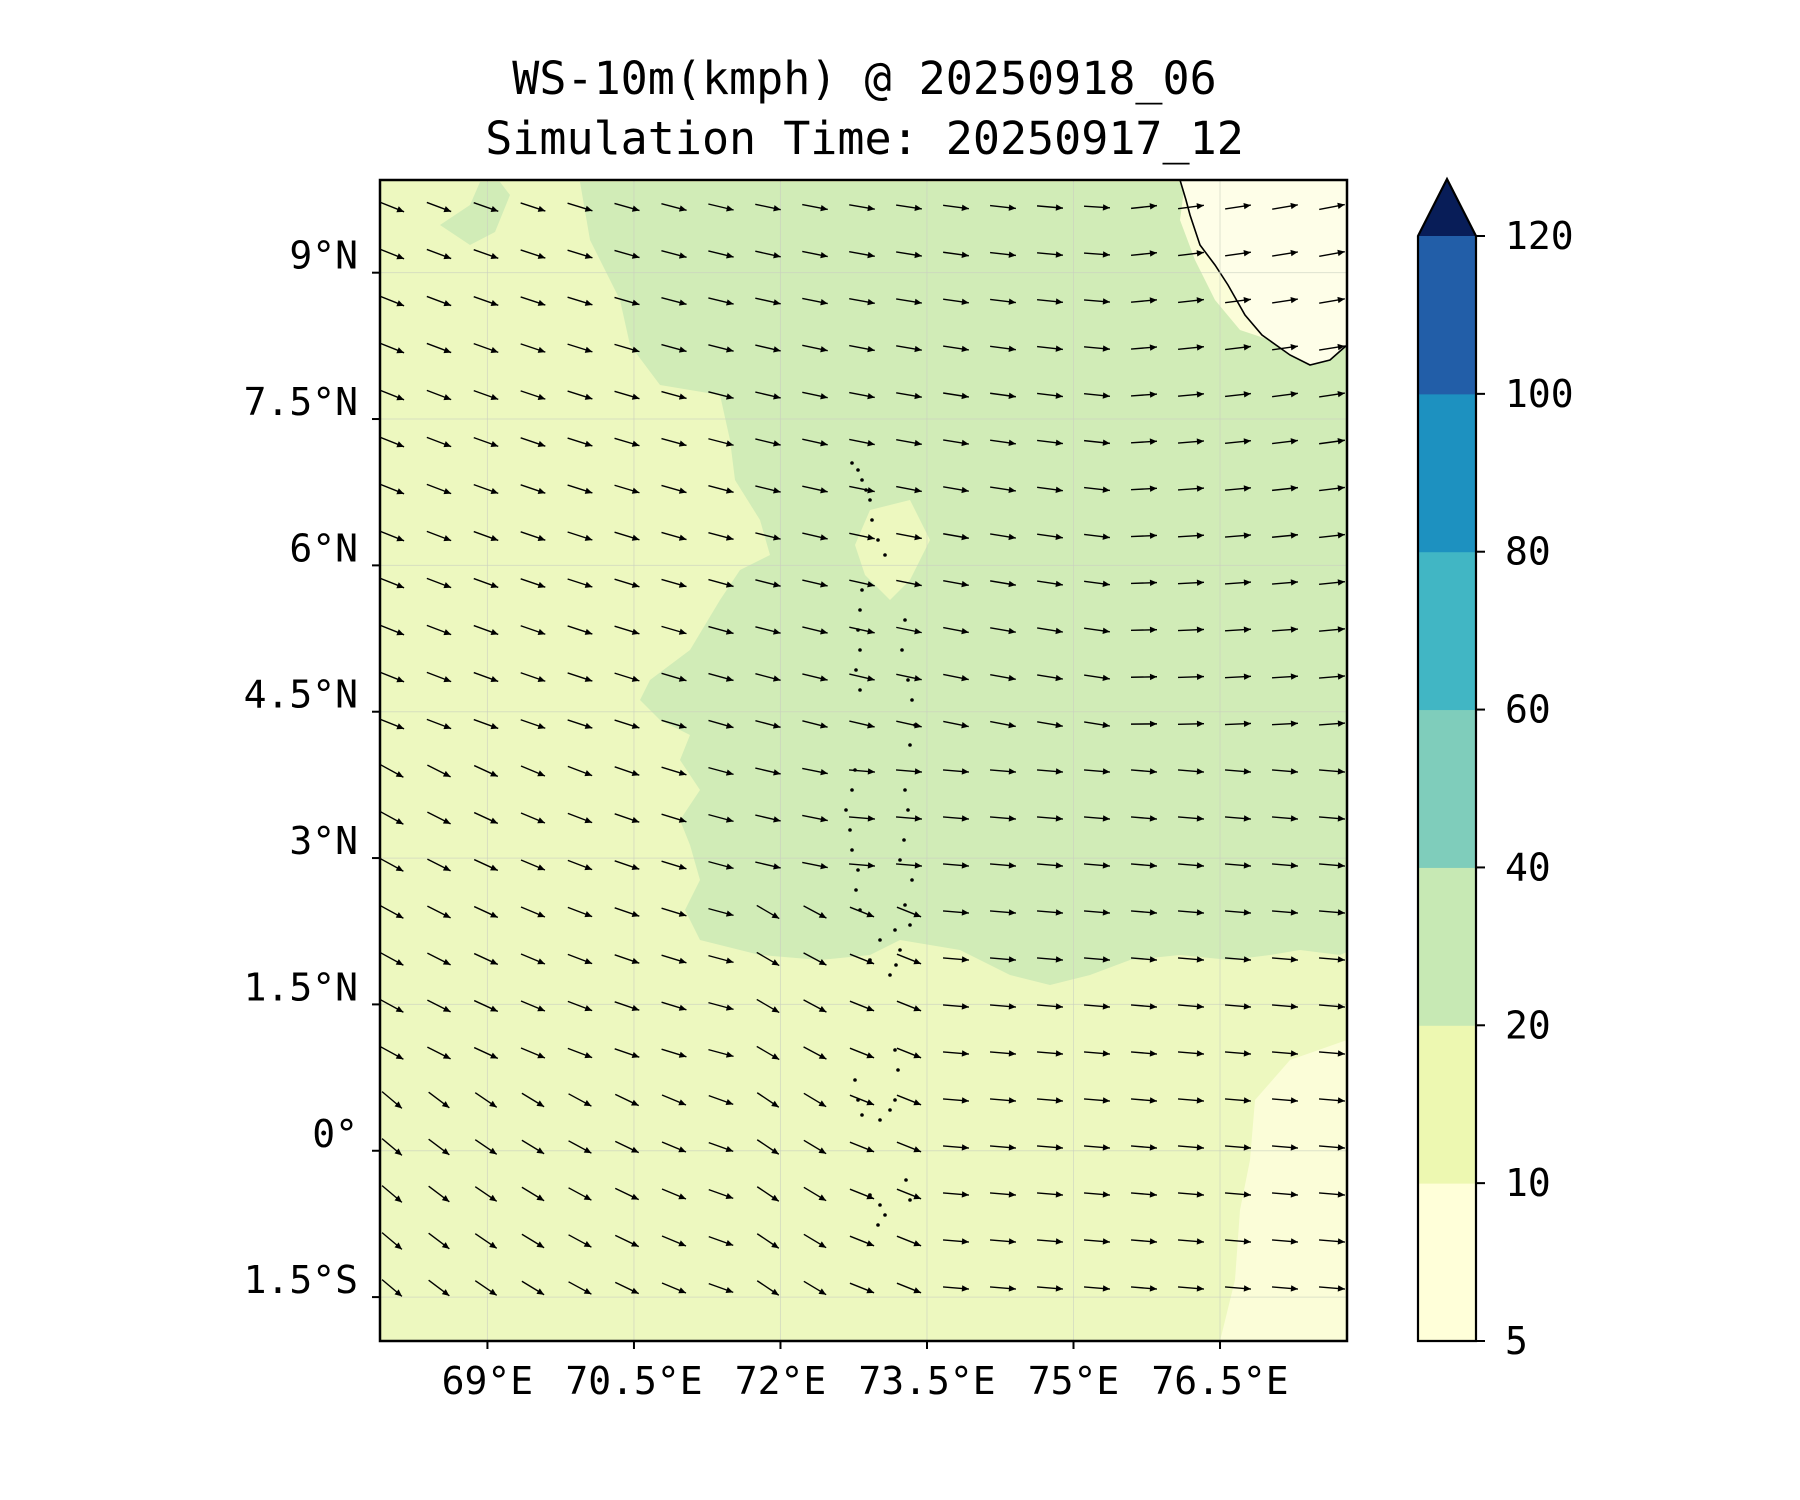 This screenshot has height=1500, width=1800. I want to click on colorbar: 5 10 20 40 60 80 100 120, so click(1495, 769).